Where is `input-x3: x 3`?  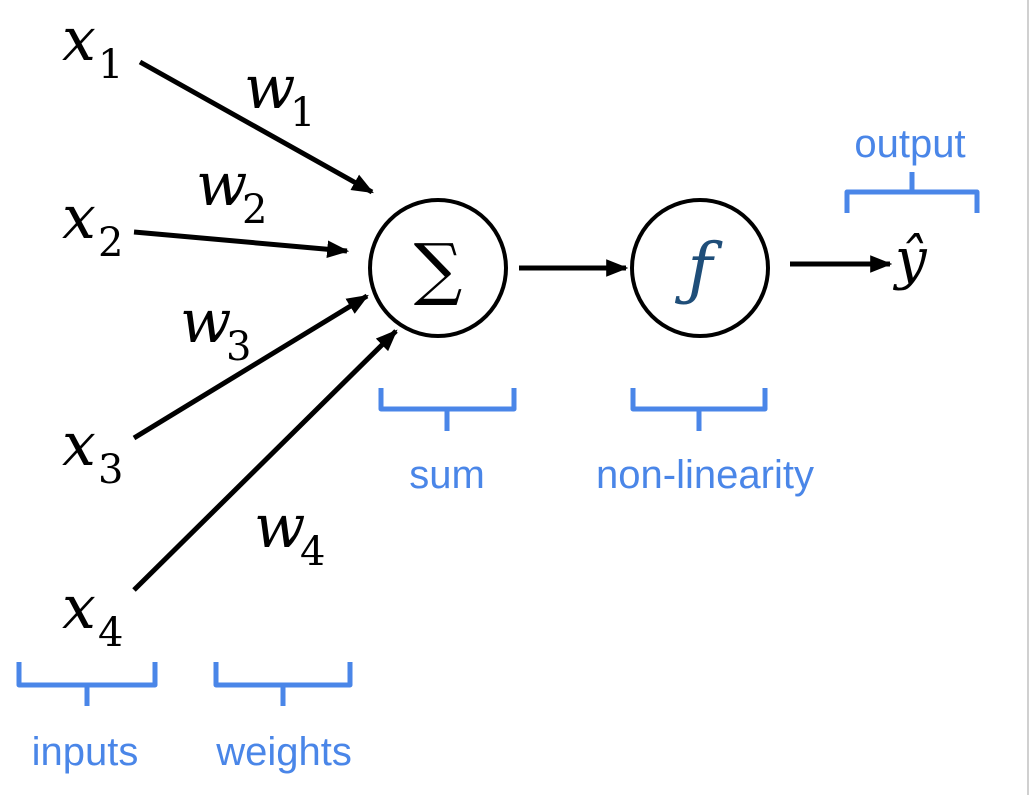 input-x3: x 3 is located at coordinates (92, 451).